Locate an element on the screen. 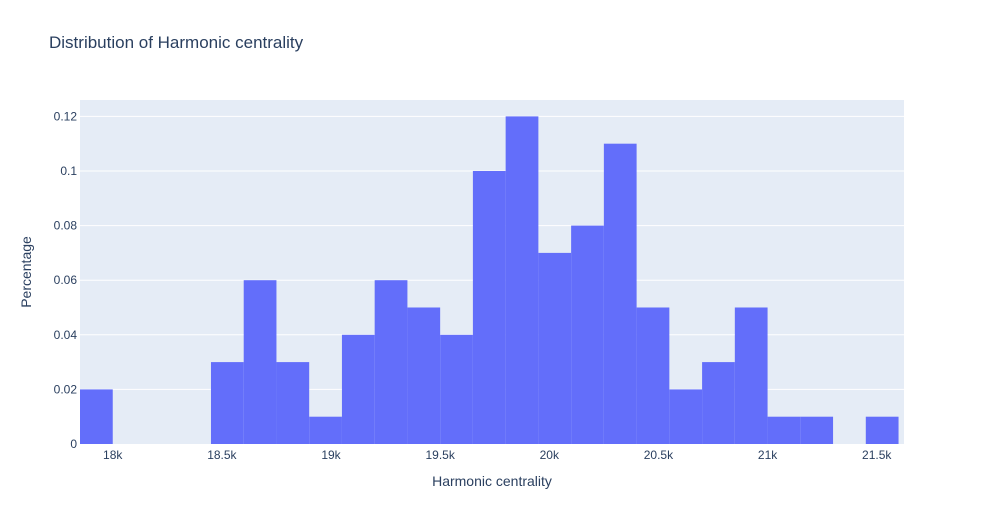 This screenshot has height=525, width=983. y-tick-label: 0.06 is located at coordinates (66, 280).